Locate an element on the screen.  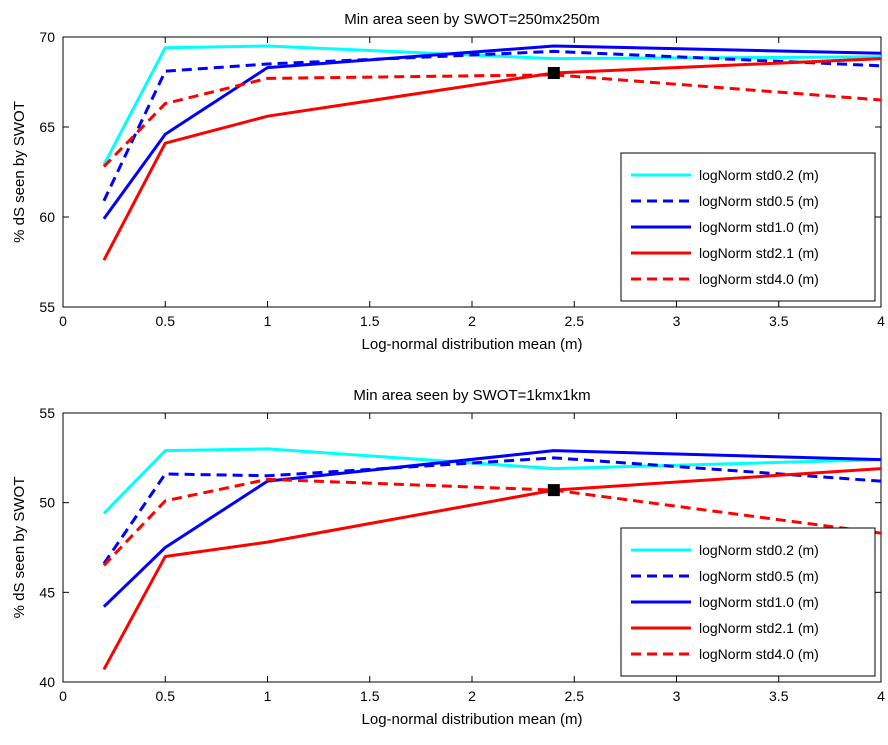
top-x-tick-label: 0.5 is located at coordinates (166, 321).